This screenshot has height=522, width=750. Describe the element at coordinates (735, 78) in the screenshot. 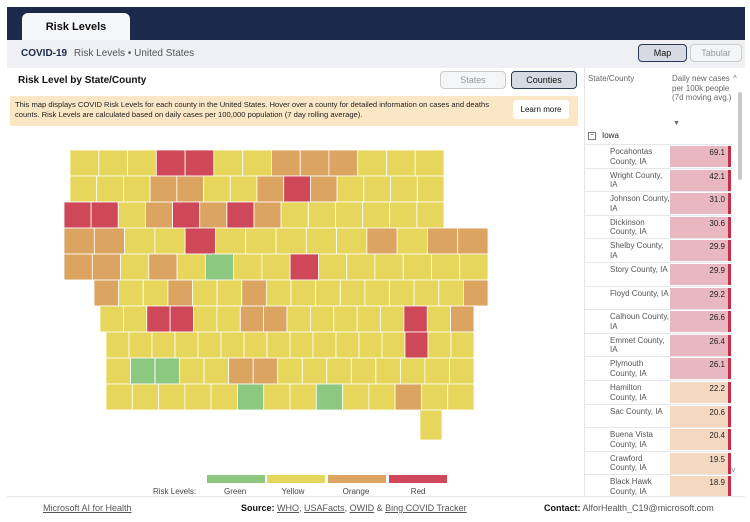

I see `scroll-up-icon: ^` at that location.